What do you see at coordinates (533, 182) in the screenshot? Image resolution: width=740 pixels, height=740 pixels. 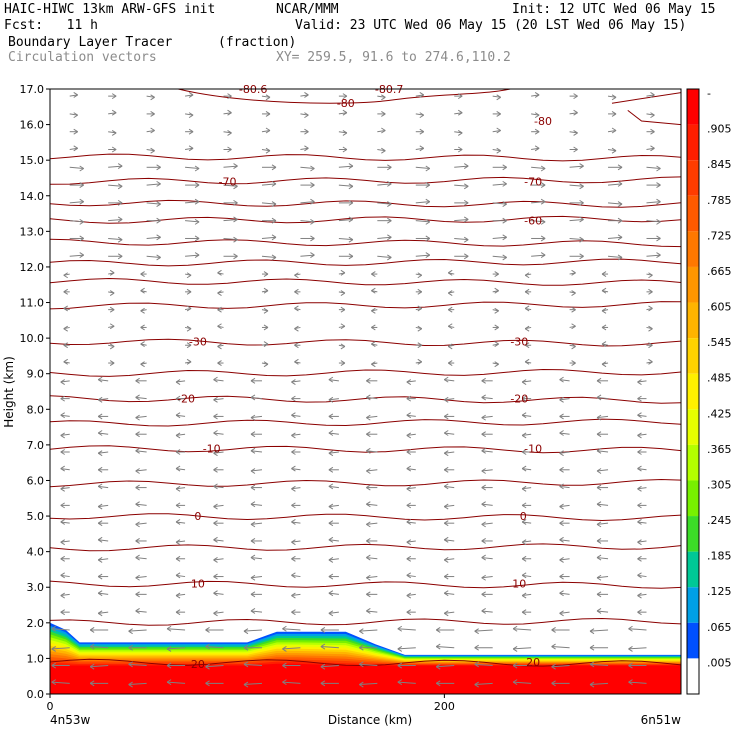 I see `contour-label: -70` at bounding box center [533, 182].